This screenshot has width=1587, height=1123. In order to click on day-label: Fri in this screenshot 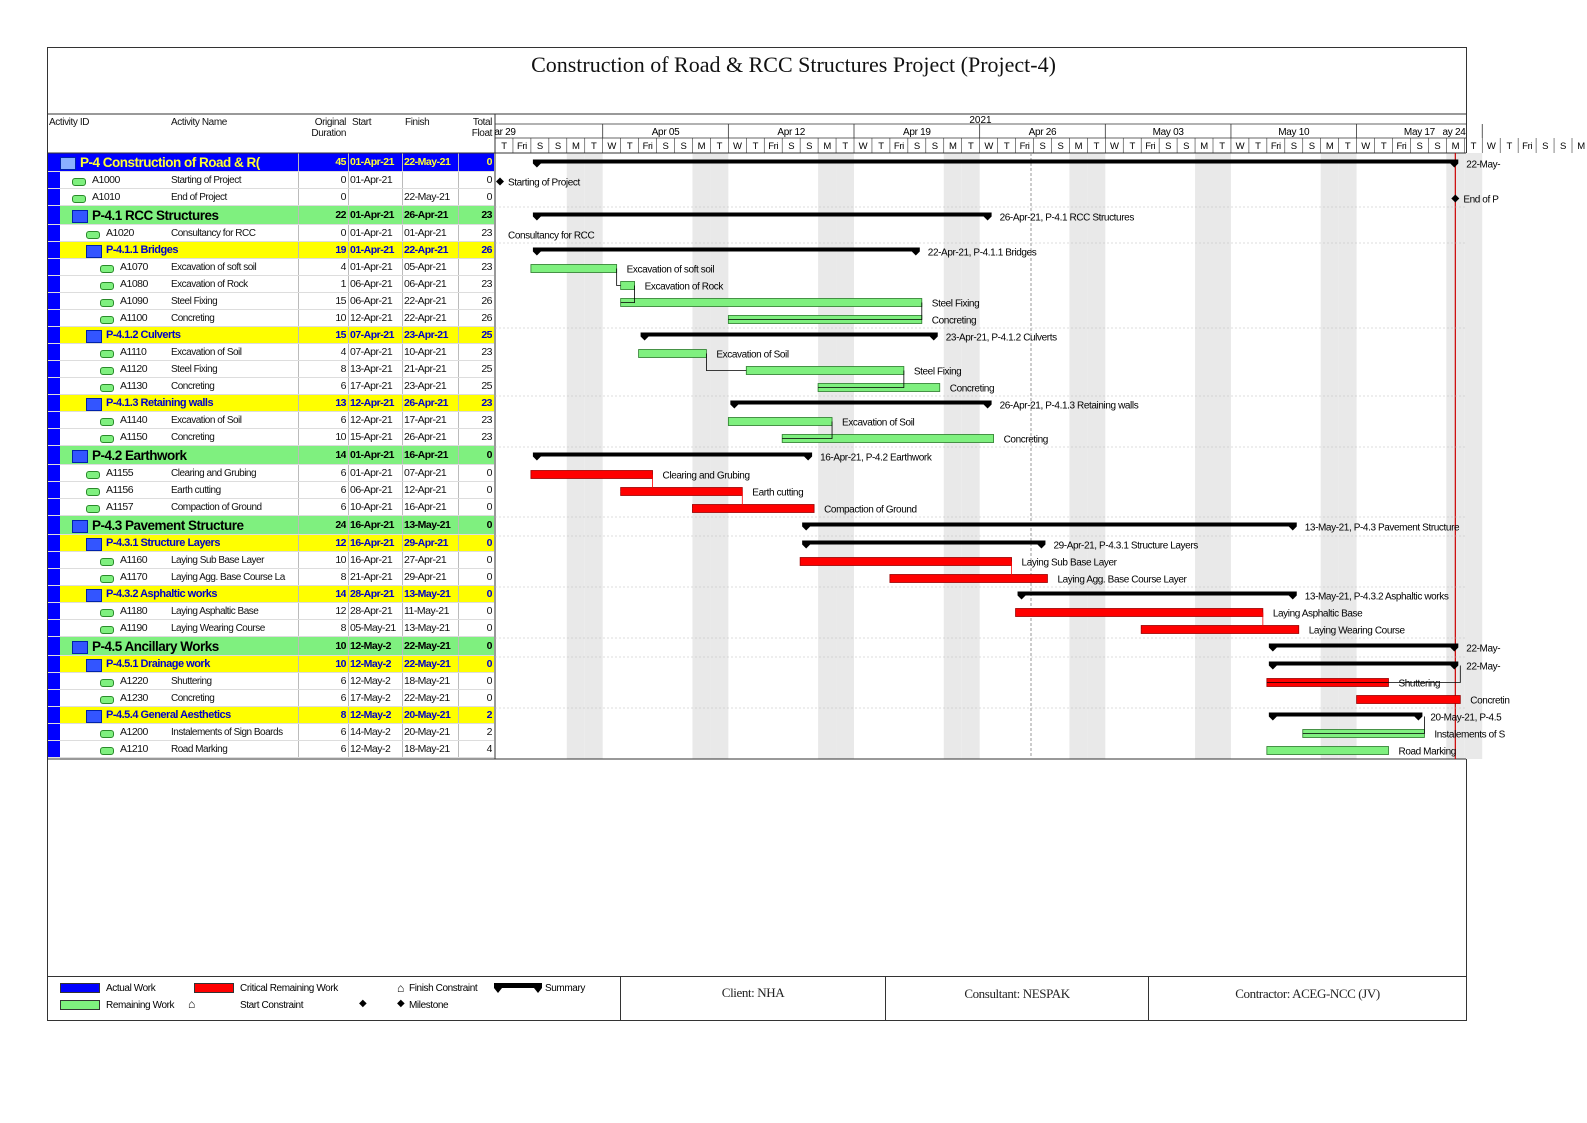, I will do `click(899, 146)`.